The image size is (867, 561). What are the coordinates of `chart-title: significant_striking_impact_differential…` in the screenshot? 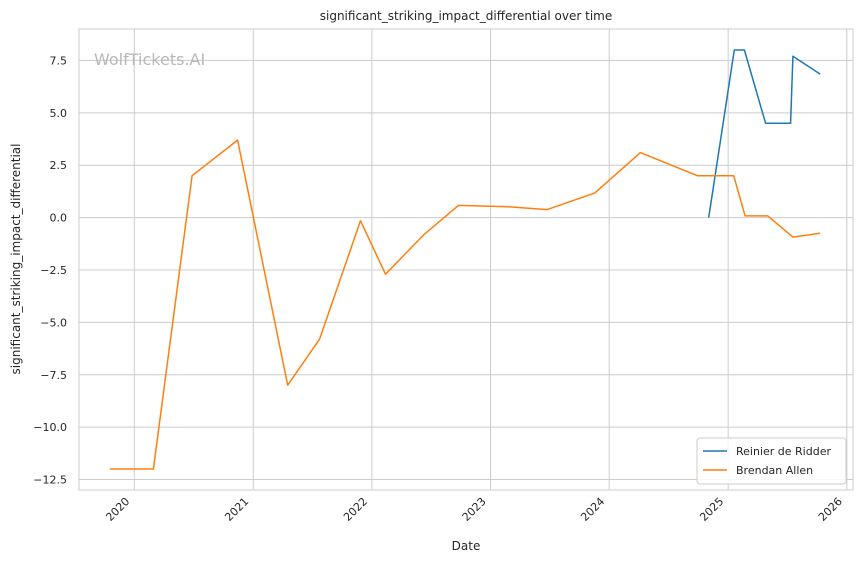 It's located at (466, 16).